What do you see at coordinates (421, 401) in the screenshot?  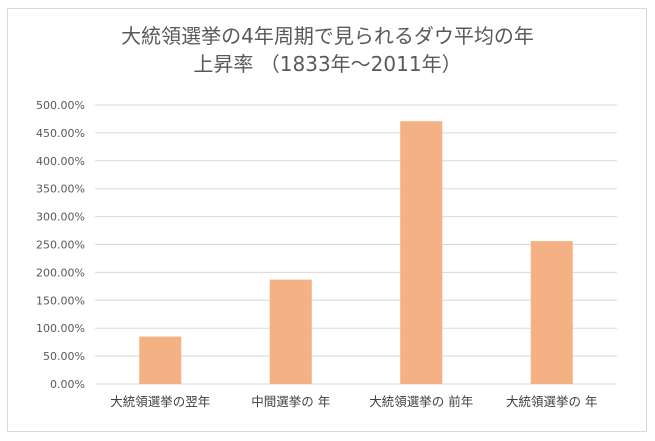 I see `x-category-label: 大統領選挙の 前年` at bounding box center [421, 401].